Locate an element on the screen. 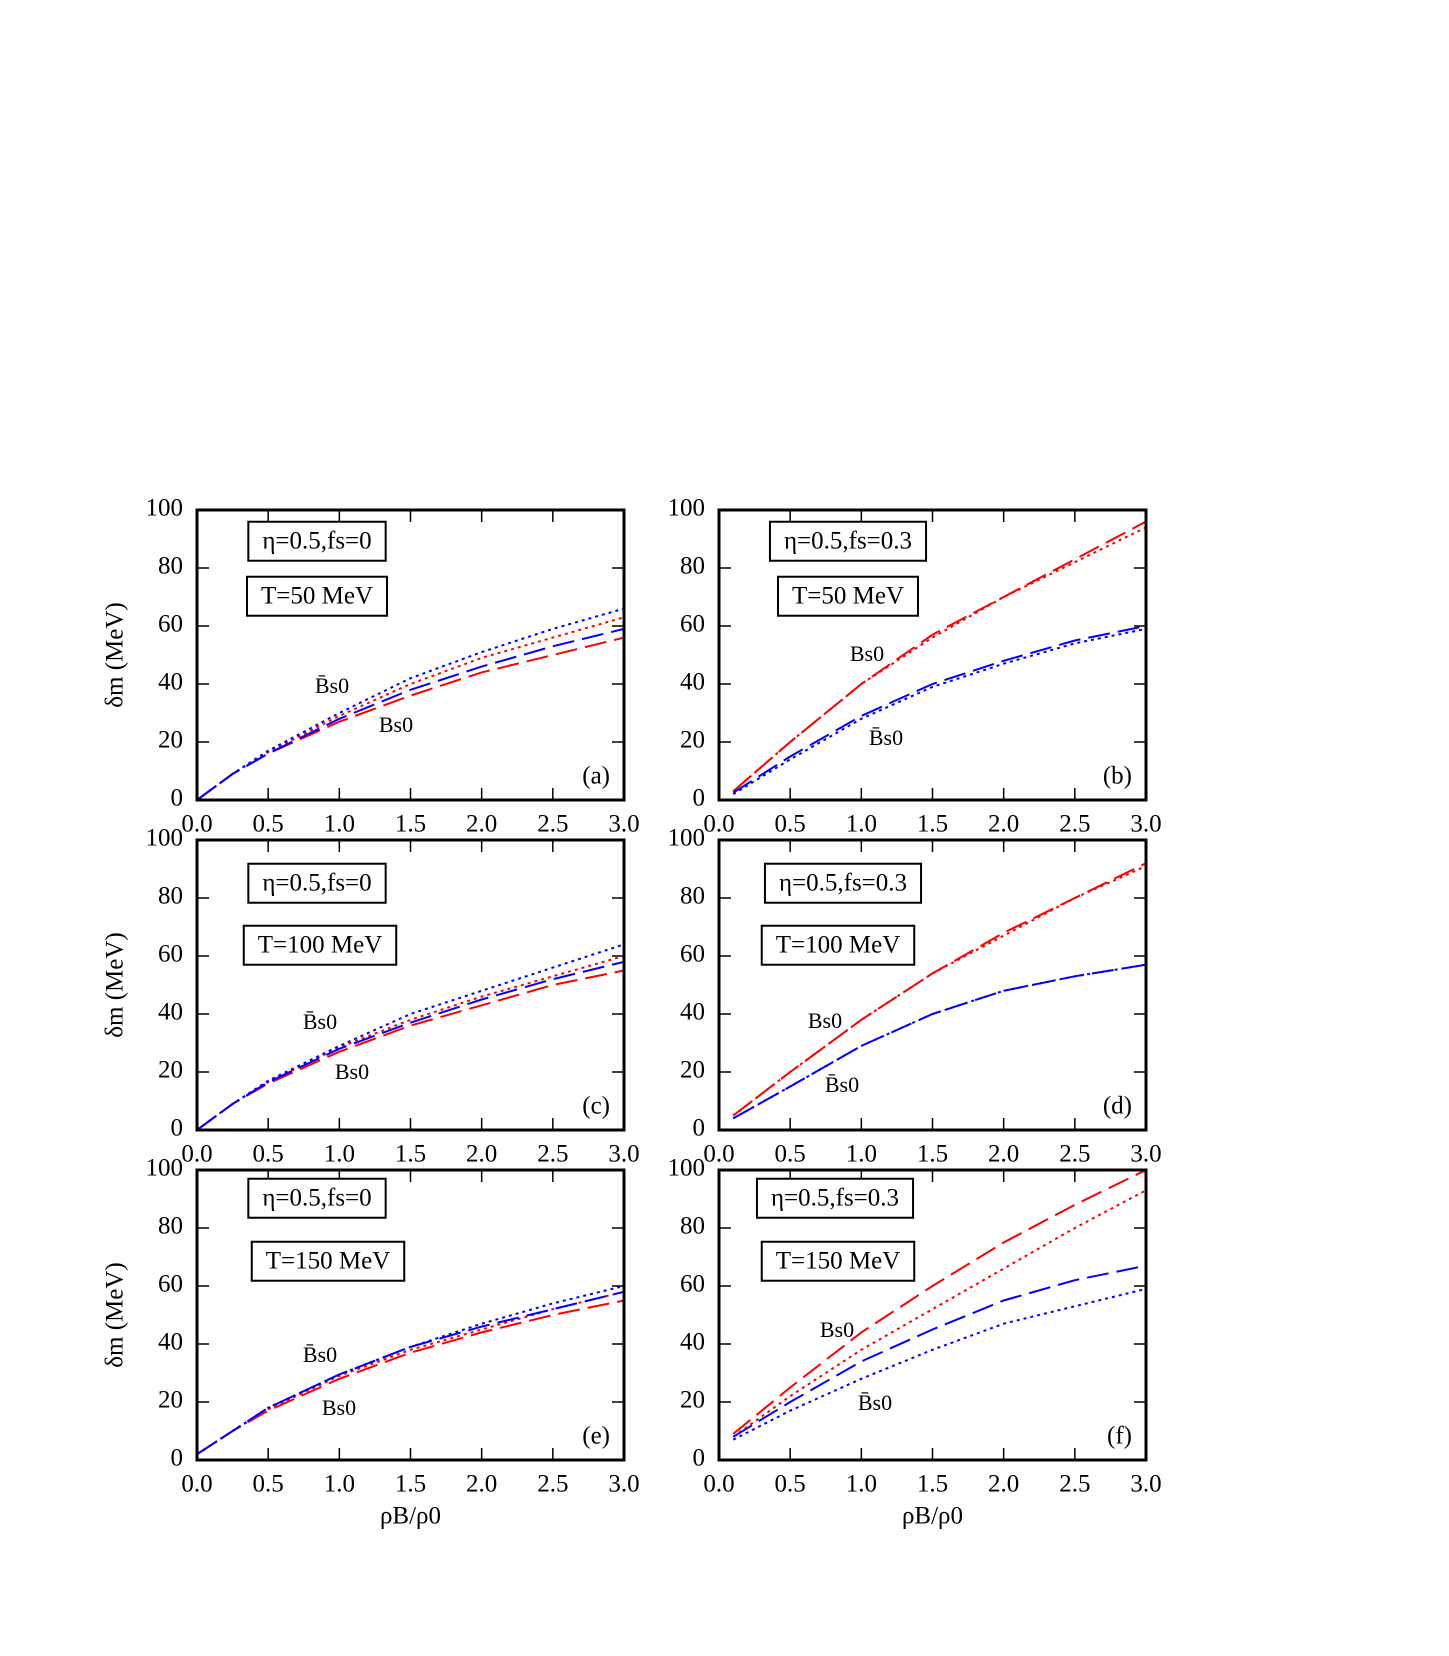  annotation: η=0.5,fs=0.3 is located at coordinates (848, 541).